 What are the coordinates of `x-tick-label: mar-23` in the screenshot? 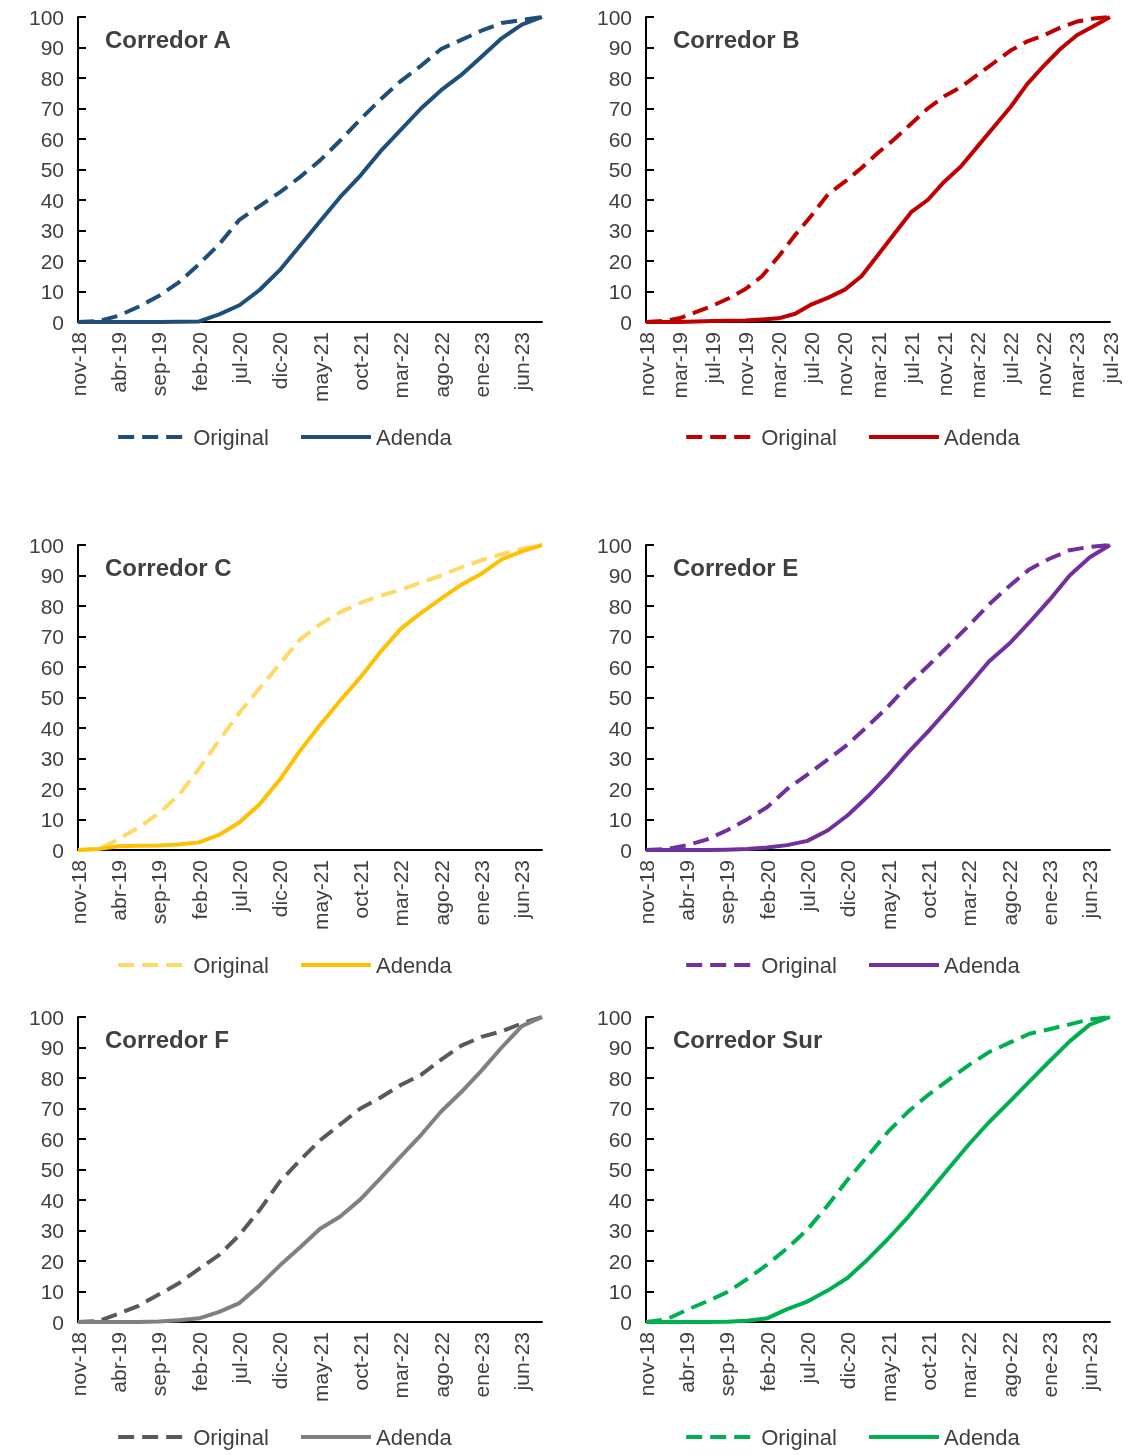 It's located at (1077, 365).